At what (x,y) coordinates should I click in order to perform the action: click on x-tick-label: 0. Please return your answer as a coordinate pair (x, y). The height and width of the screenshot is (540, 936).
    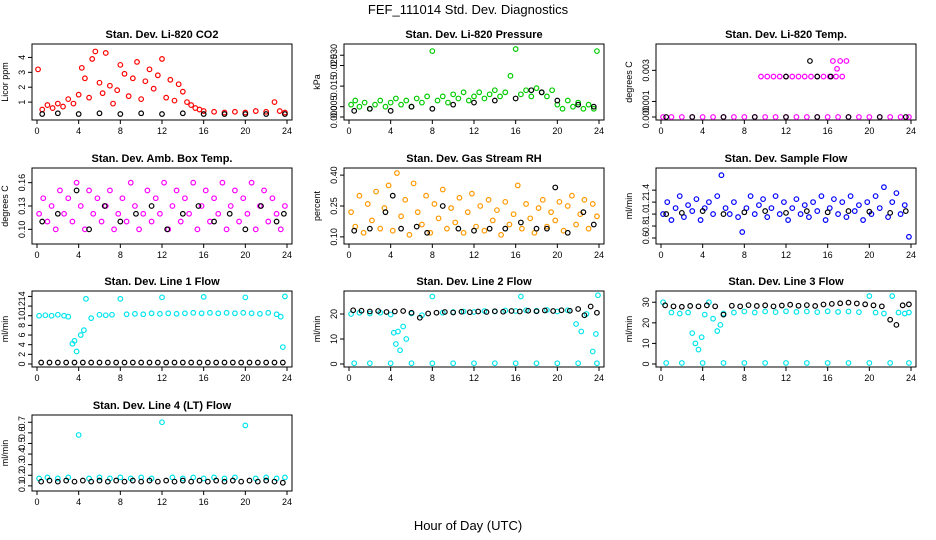
    Looking at the image, I should click on (660, 131).